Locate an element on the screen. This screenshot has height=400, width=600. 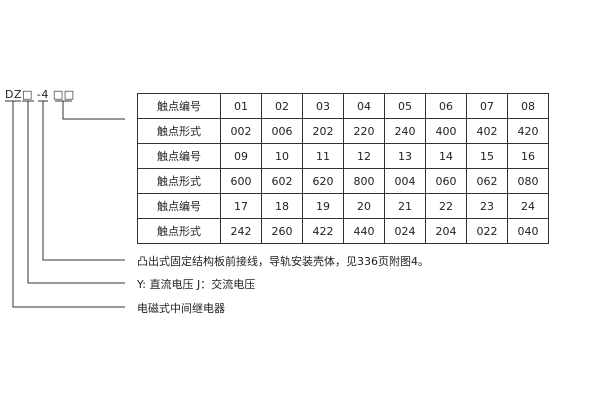
table-cell: 03 is located at coordinates (323, 106).